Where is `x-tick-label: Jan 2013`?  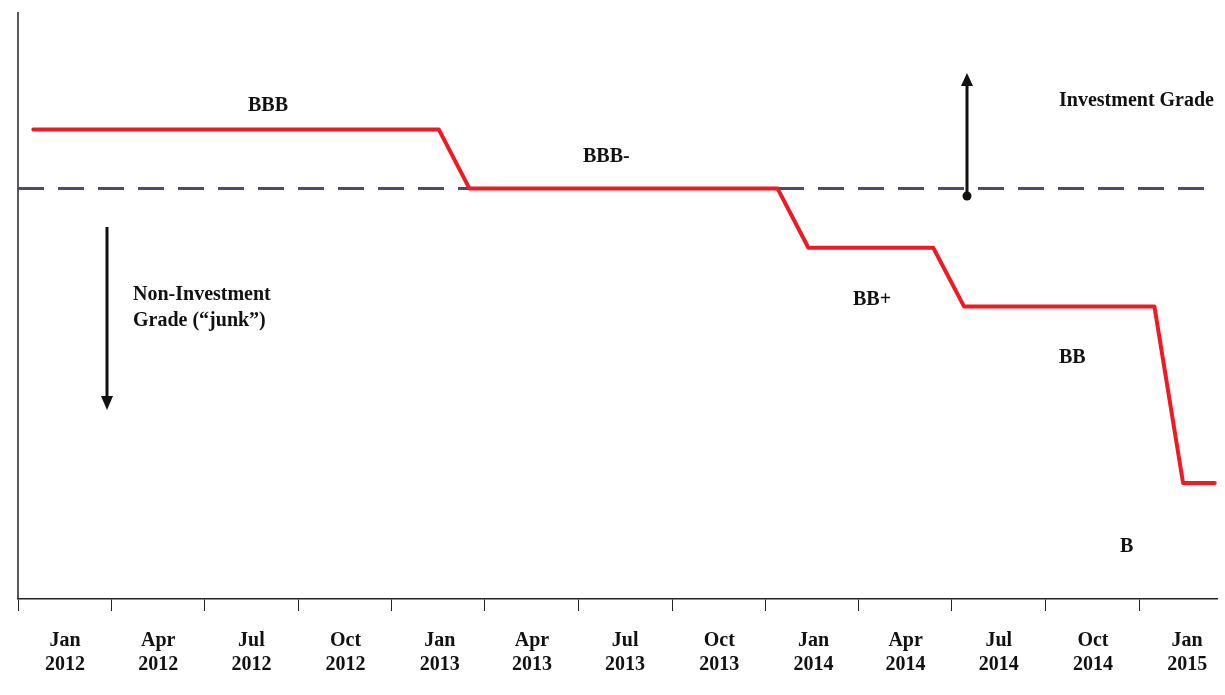
x-tick-label: Jan 2013 is located at coordinates (439, 651).